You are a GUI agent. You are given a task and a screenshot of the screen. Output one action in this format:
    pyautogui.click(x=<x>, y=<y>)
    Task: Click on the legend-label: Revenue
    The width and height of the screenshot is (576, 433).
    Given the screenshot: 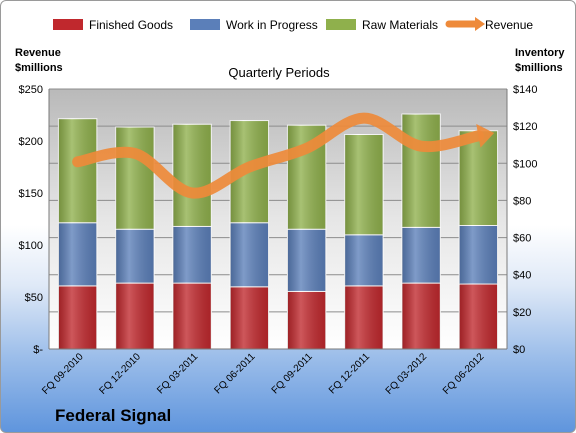 What is the action you would take?
    pyautogui.click(x=509, y=25)
    